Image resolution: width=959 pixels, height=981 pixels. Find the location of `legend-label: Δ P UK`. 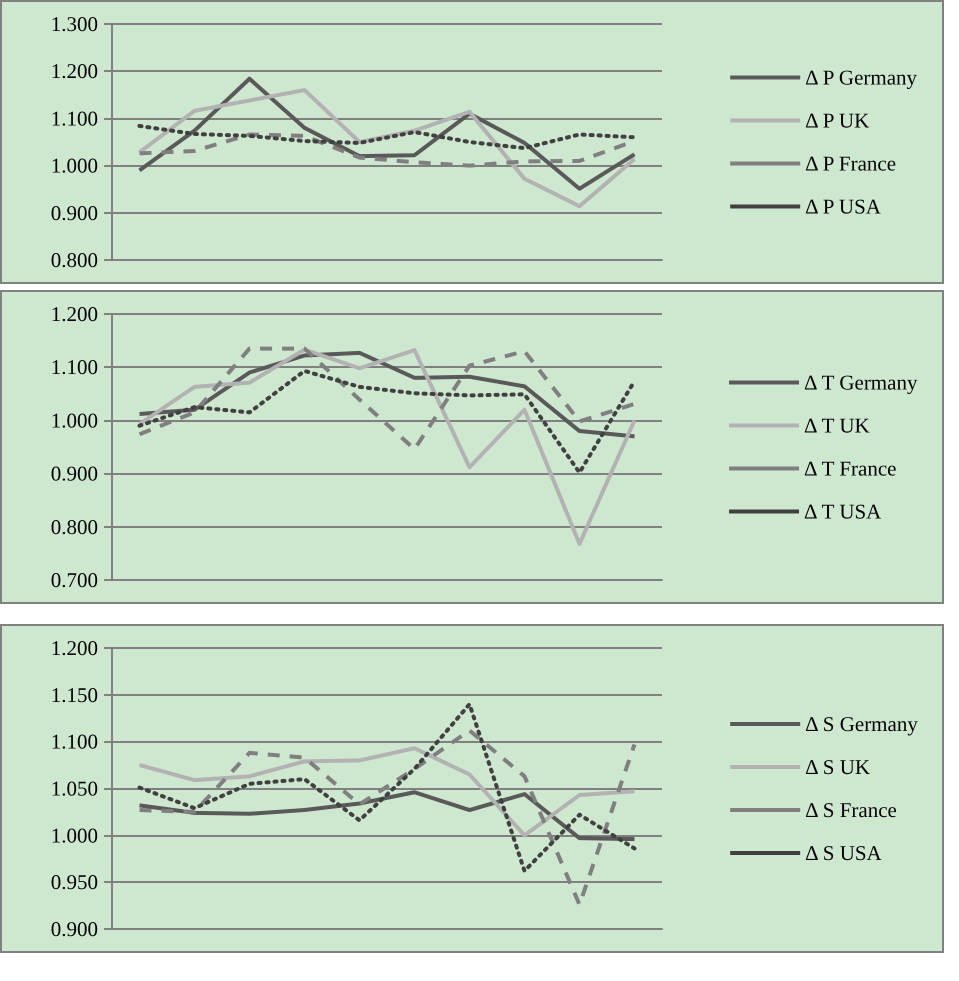

legend-label: Δ P UK is located at coordinates (837, 120).